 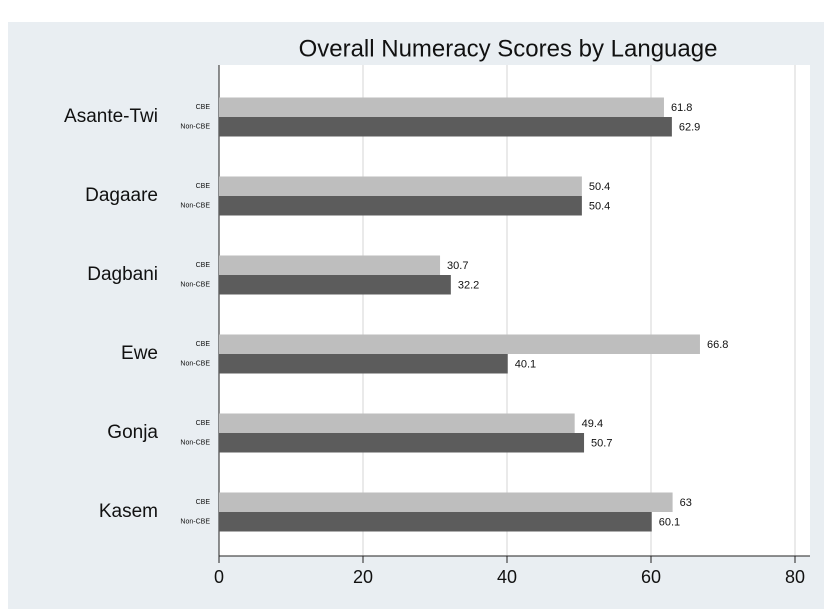 I want to click on x-tick-label: 20, so click(x=363, y=577).